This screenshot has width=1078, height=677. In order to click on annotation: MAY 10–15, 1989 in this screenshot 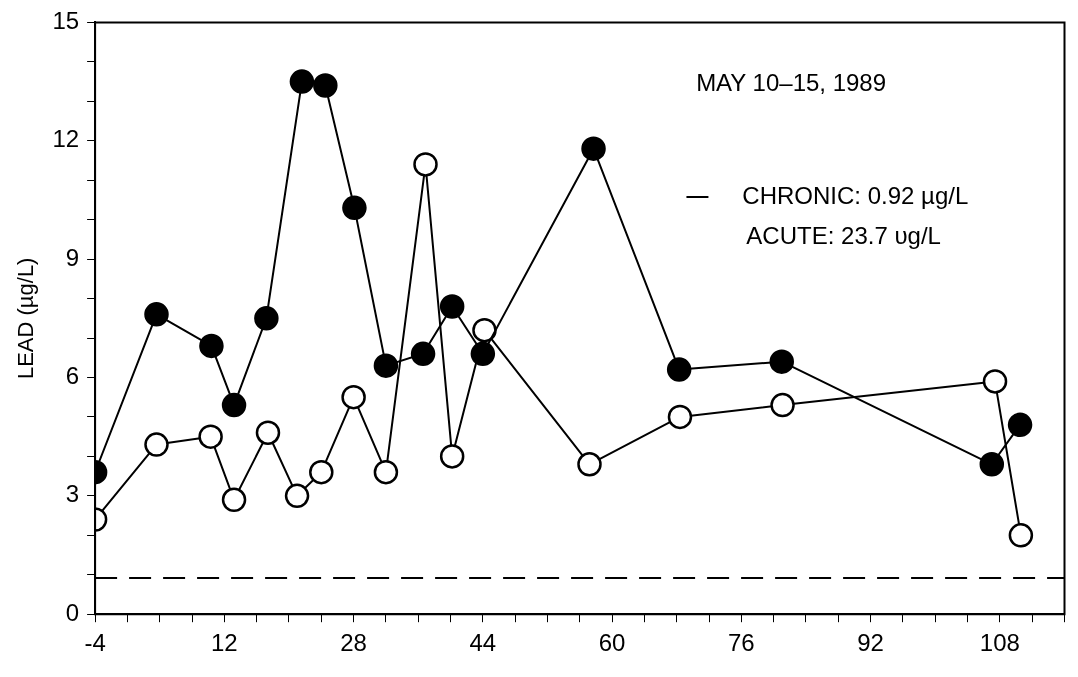, I will do `click(791, 83)`.